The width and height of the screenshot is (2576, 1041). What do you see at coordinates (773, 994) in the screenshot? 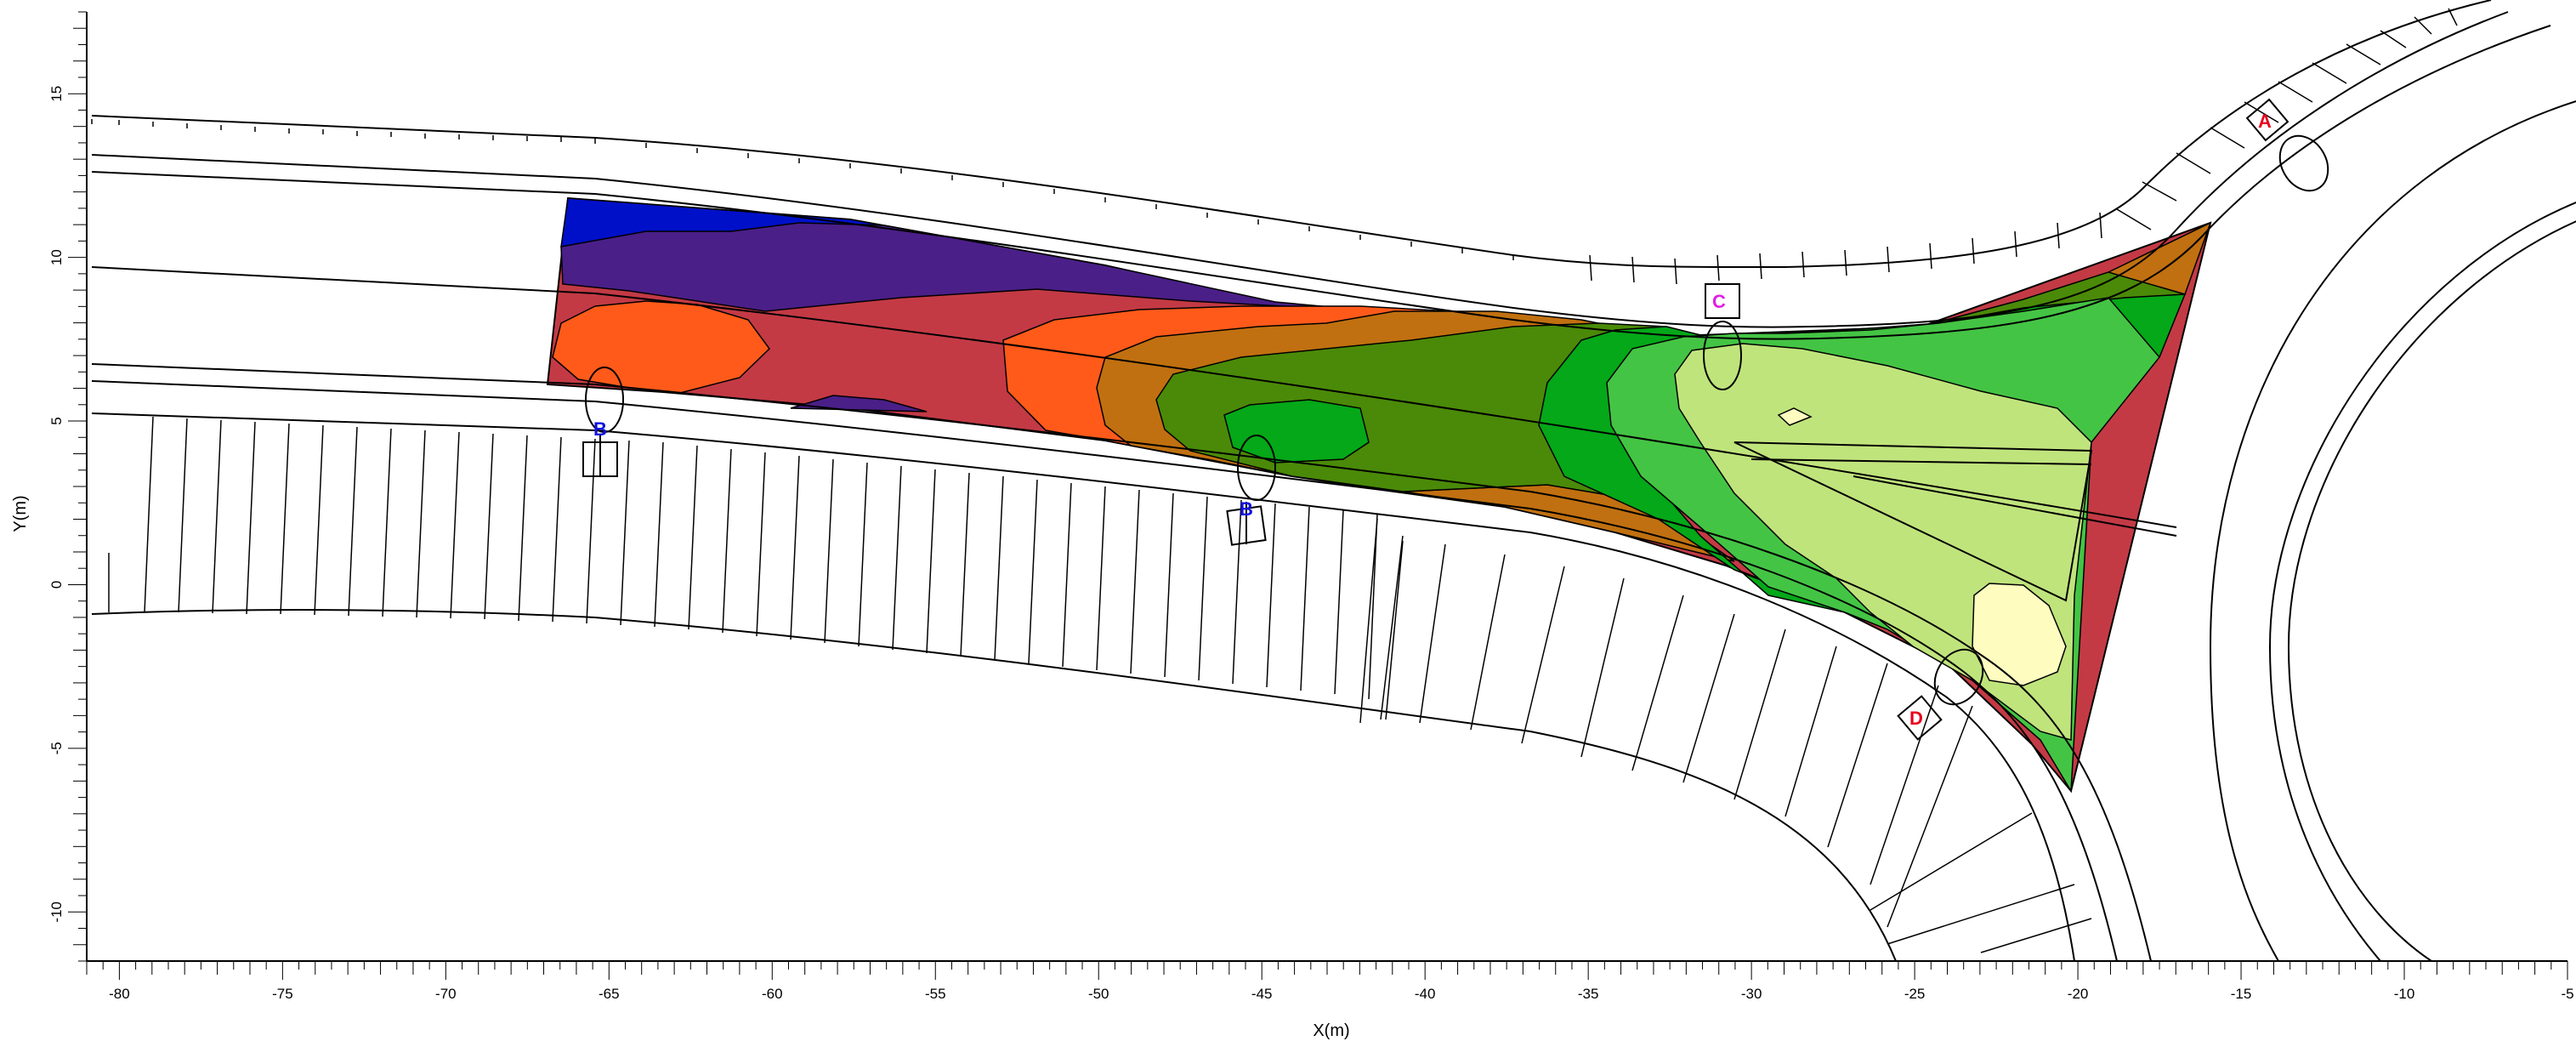
I see `x-tick-label: -60` at bounding box center [773, 994].